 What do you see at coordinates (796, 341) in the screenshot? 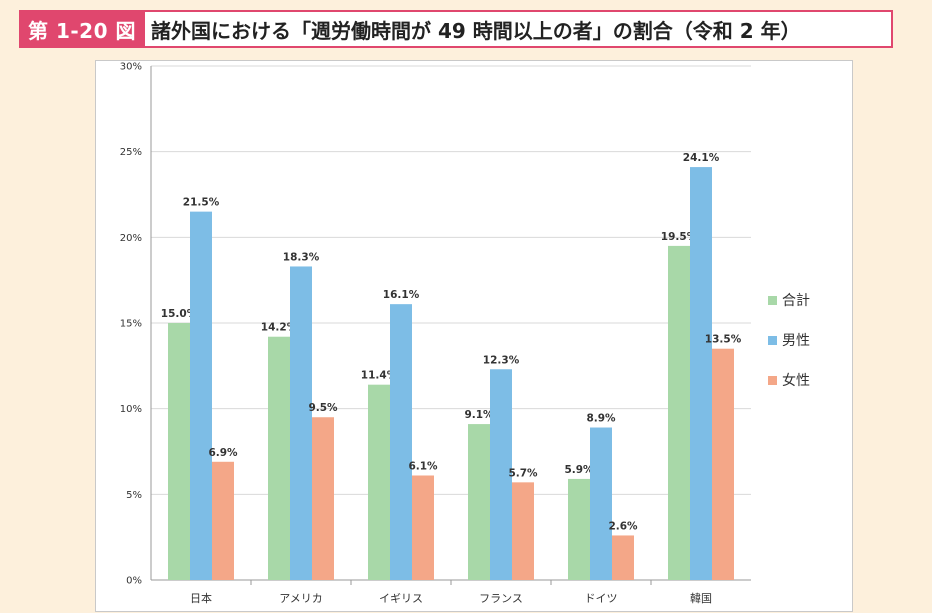
I see `legend-label: 男性` at bounding box center [796, 341].